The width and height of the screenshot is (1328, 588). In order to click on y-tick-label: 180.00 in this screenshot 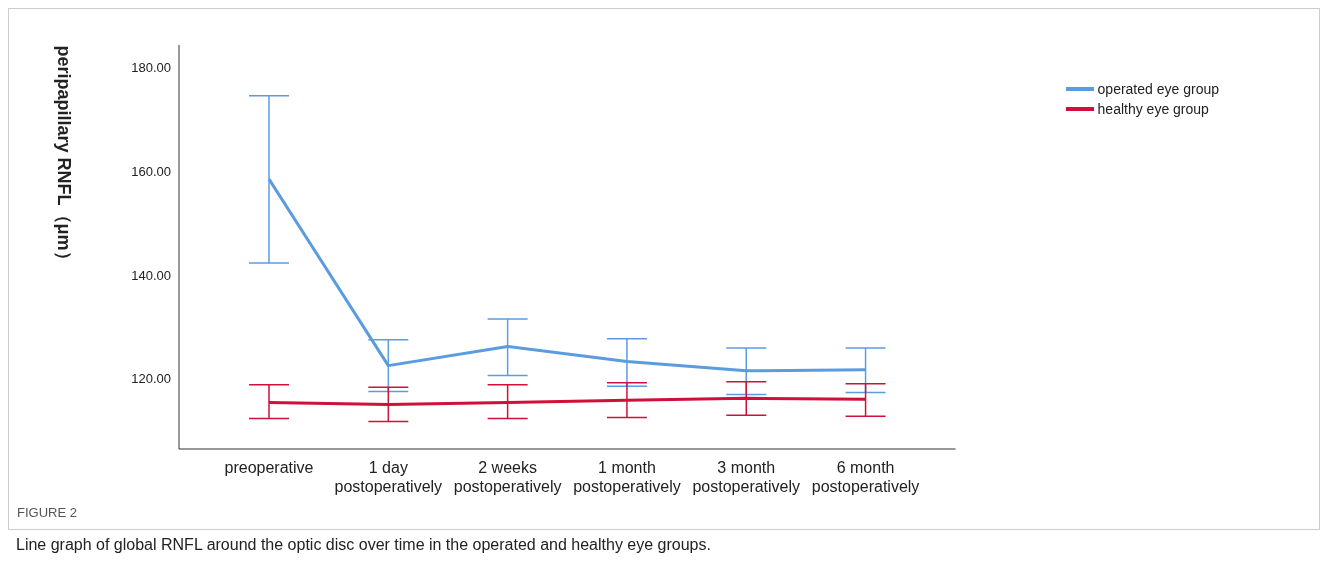, I will do `click(151, 68)`.